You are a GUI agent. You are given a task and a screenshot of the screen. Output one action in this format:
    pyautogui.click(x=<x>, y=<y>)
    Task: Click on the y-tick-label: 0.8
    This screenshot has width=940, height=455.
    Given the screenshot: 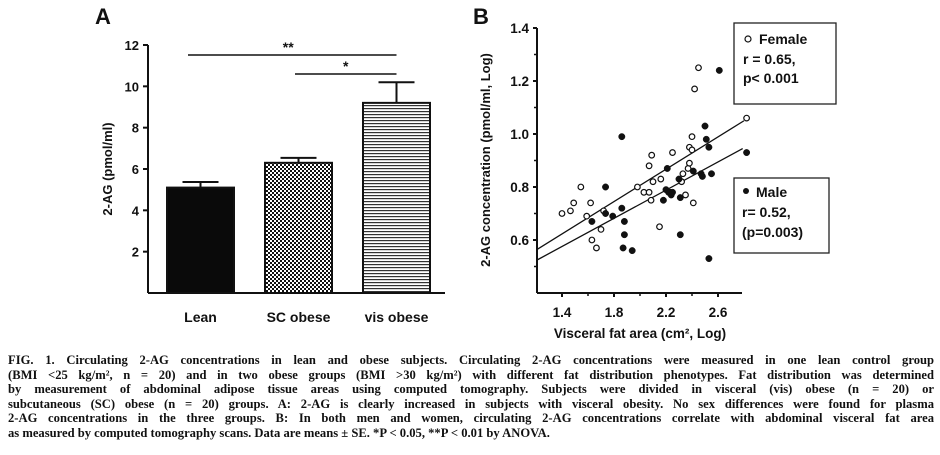 What is the action you would take?
    pyautogui.click(x=519, y=187)
    